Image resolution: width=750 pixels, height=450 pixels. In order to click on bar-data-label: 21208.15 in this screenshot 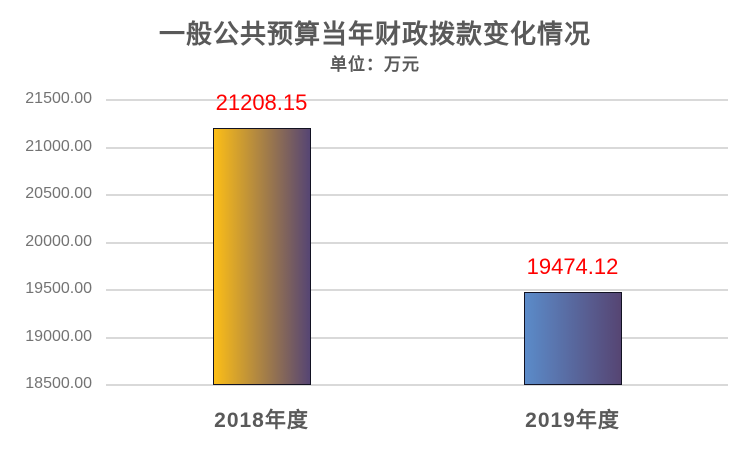, I will do `click(261, 102)`.